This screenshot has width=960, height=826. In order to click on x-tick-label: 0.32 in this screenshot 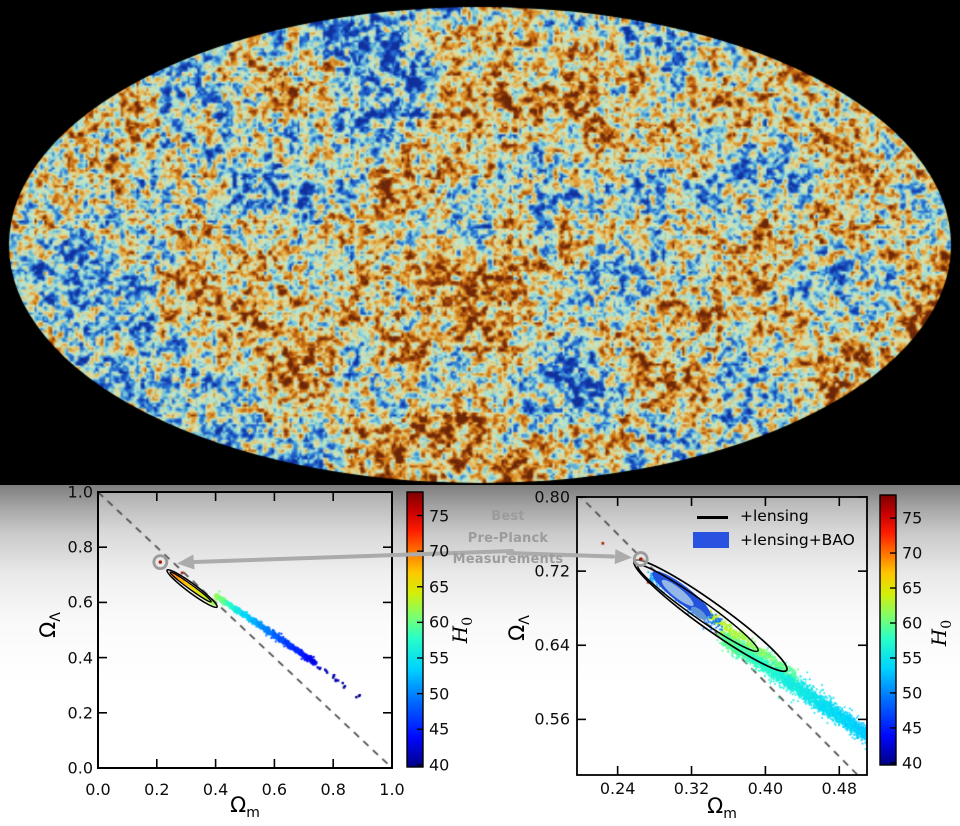, I will do `click(691, 788)`.